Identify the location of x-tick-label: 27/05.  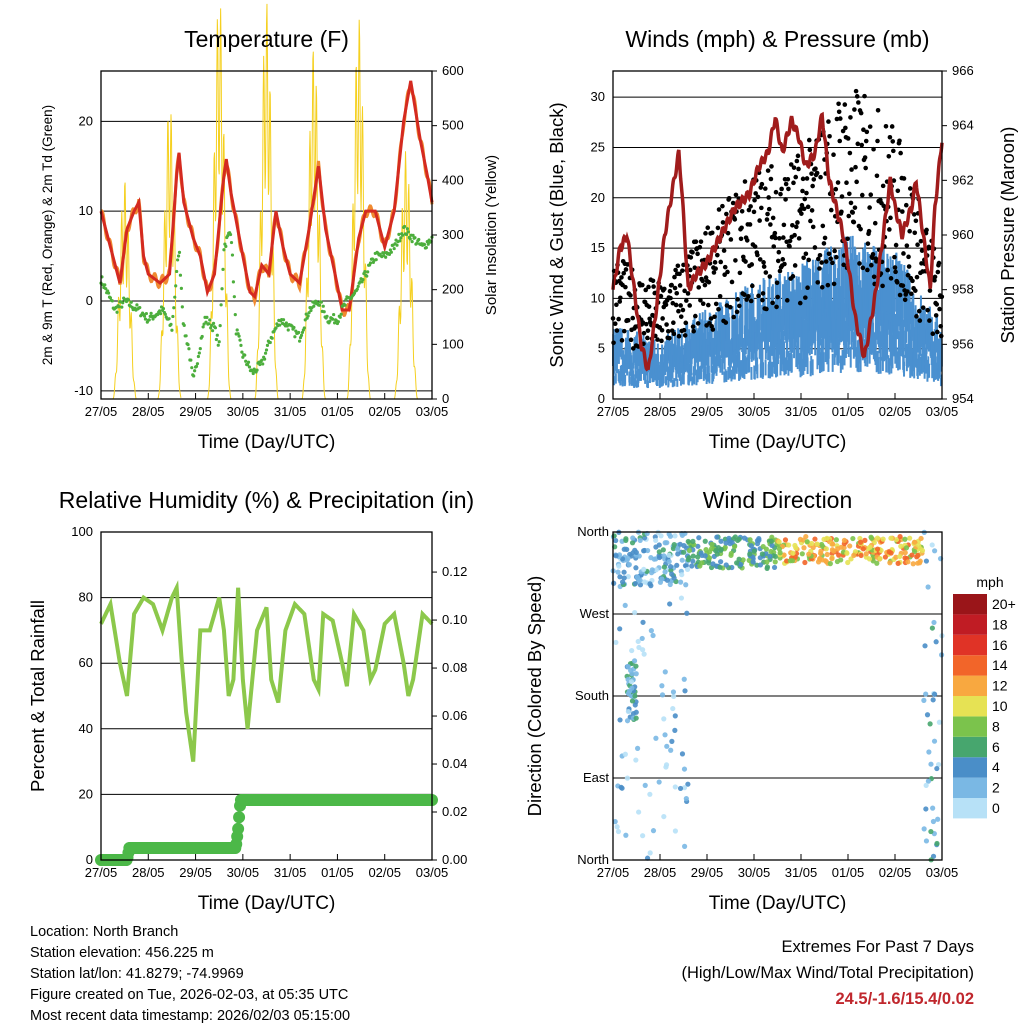
(101, 411).